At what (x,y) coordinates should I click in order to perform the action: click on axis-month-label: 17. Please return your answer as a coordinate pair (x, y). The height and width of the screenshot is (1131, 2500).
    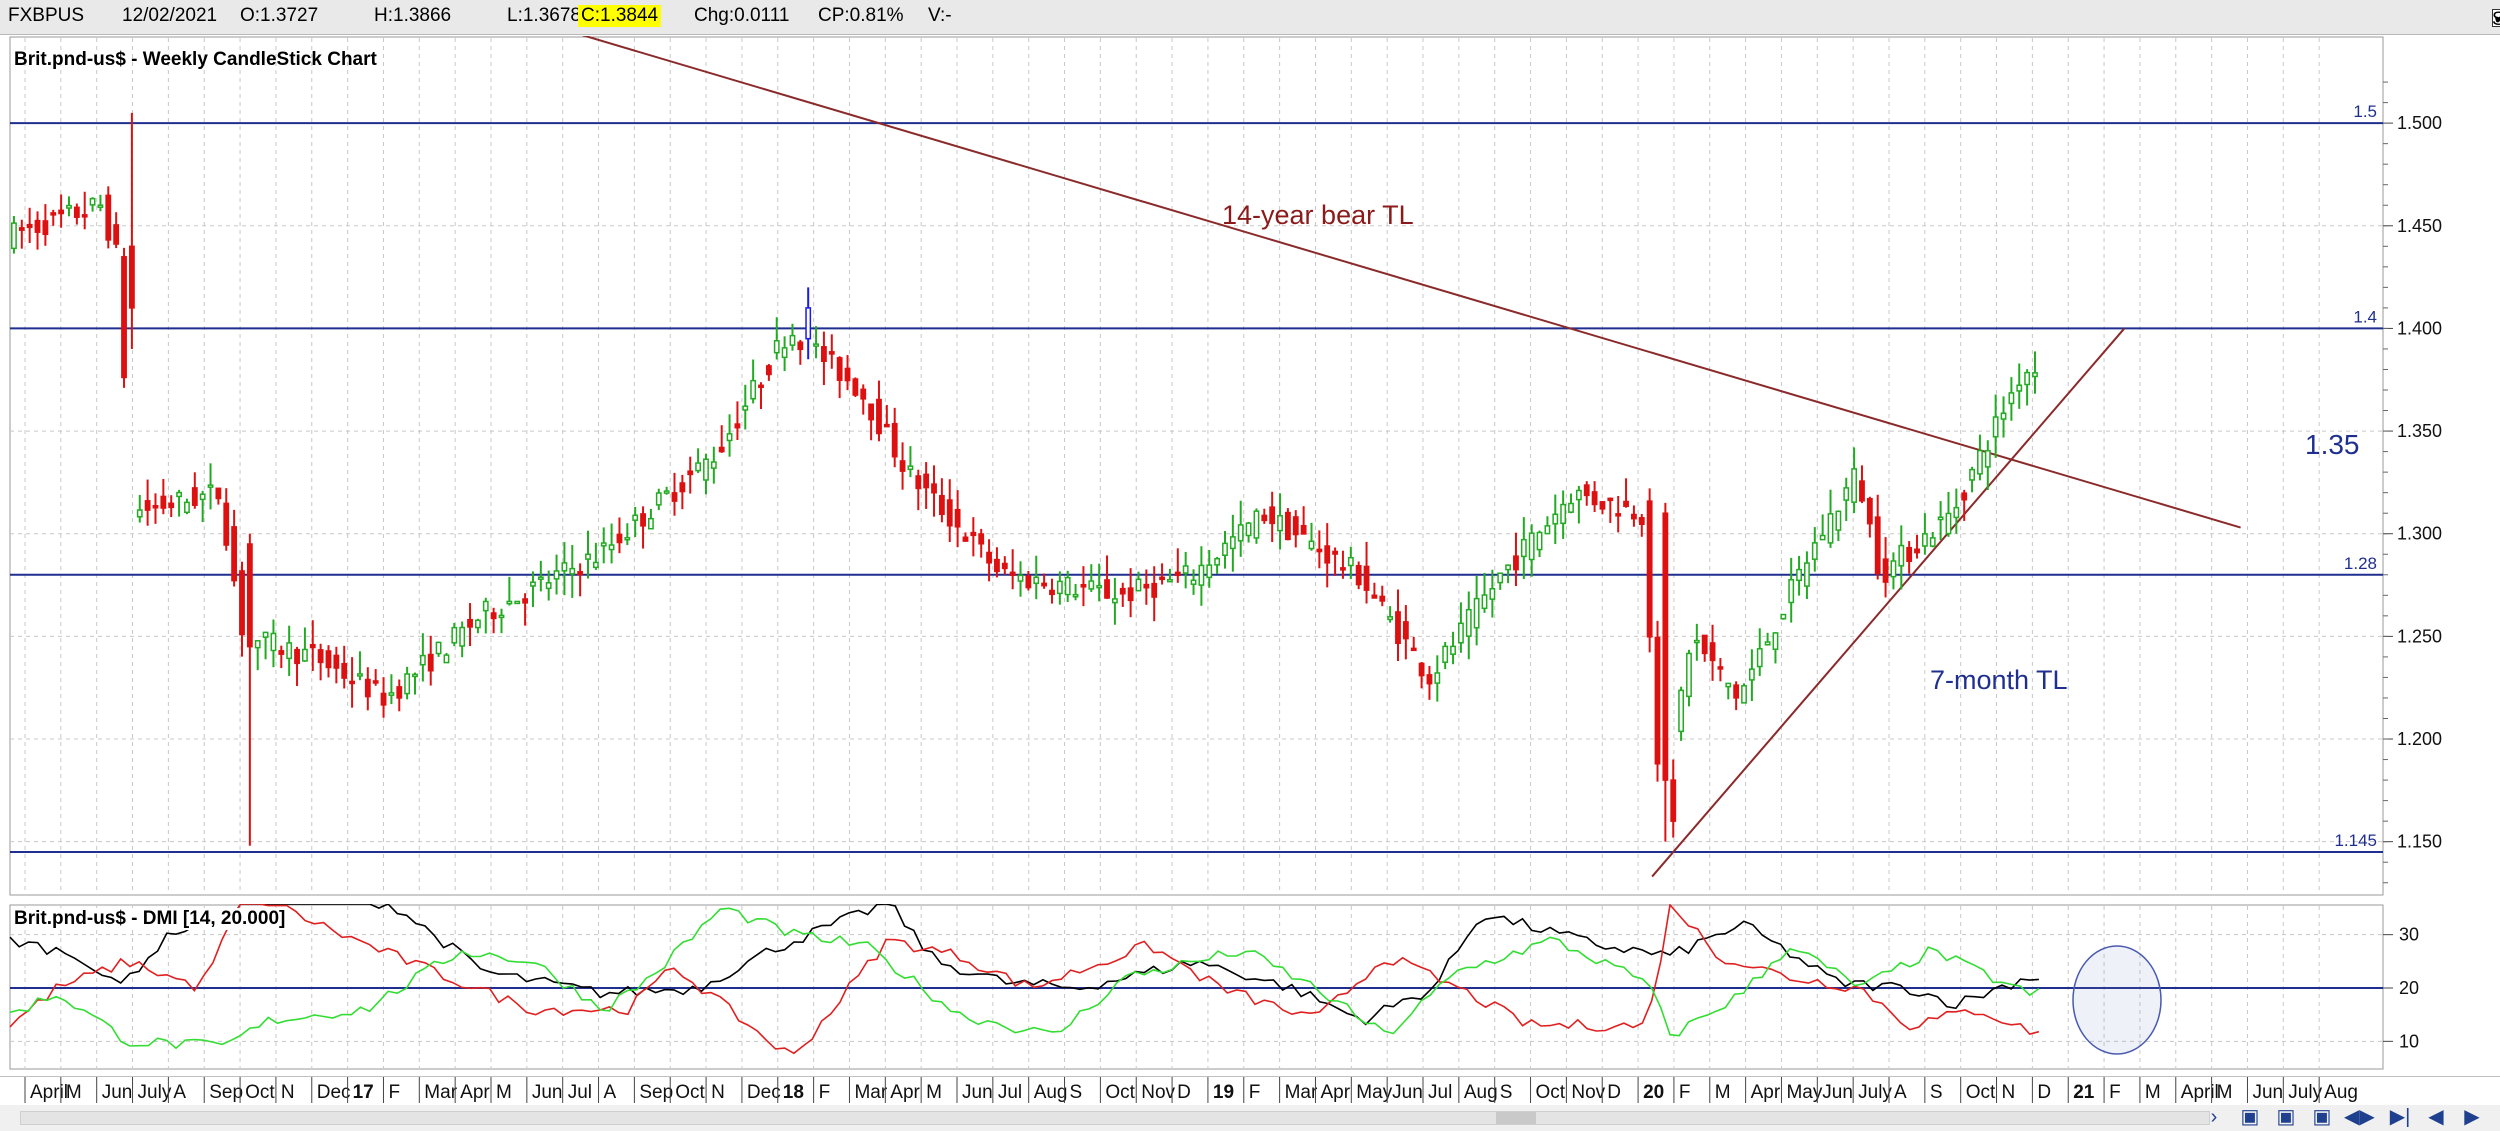
    Looking at the image, I should click on (363, 1092).